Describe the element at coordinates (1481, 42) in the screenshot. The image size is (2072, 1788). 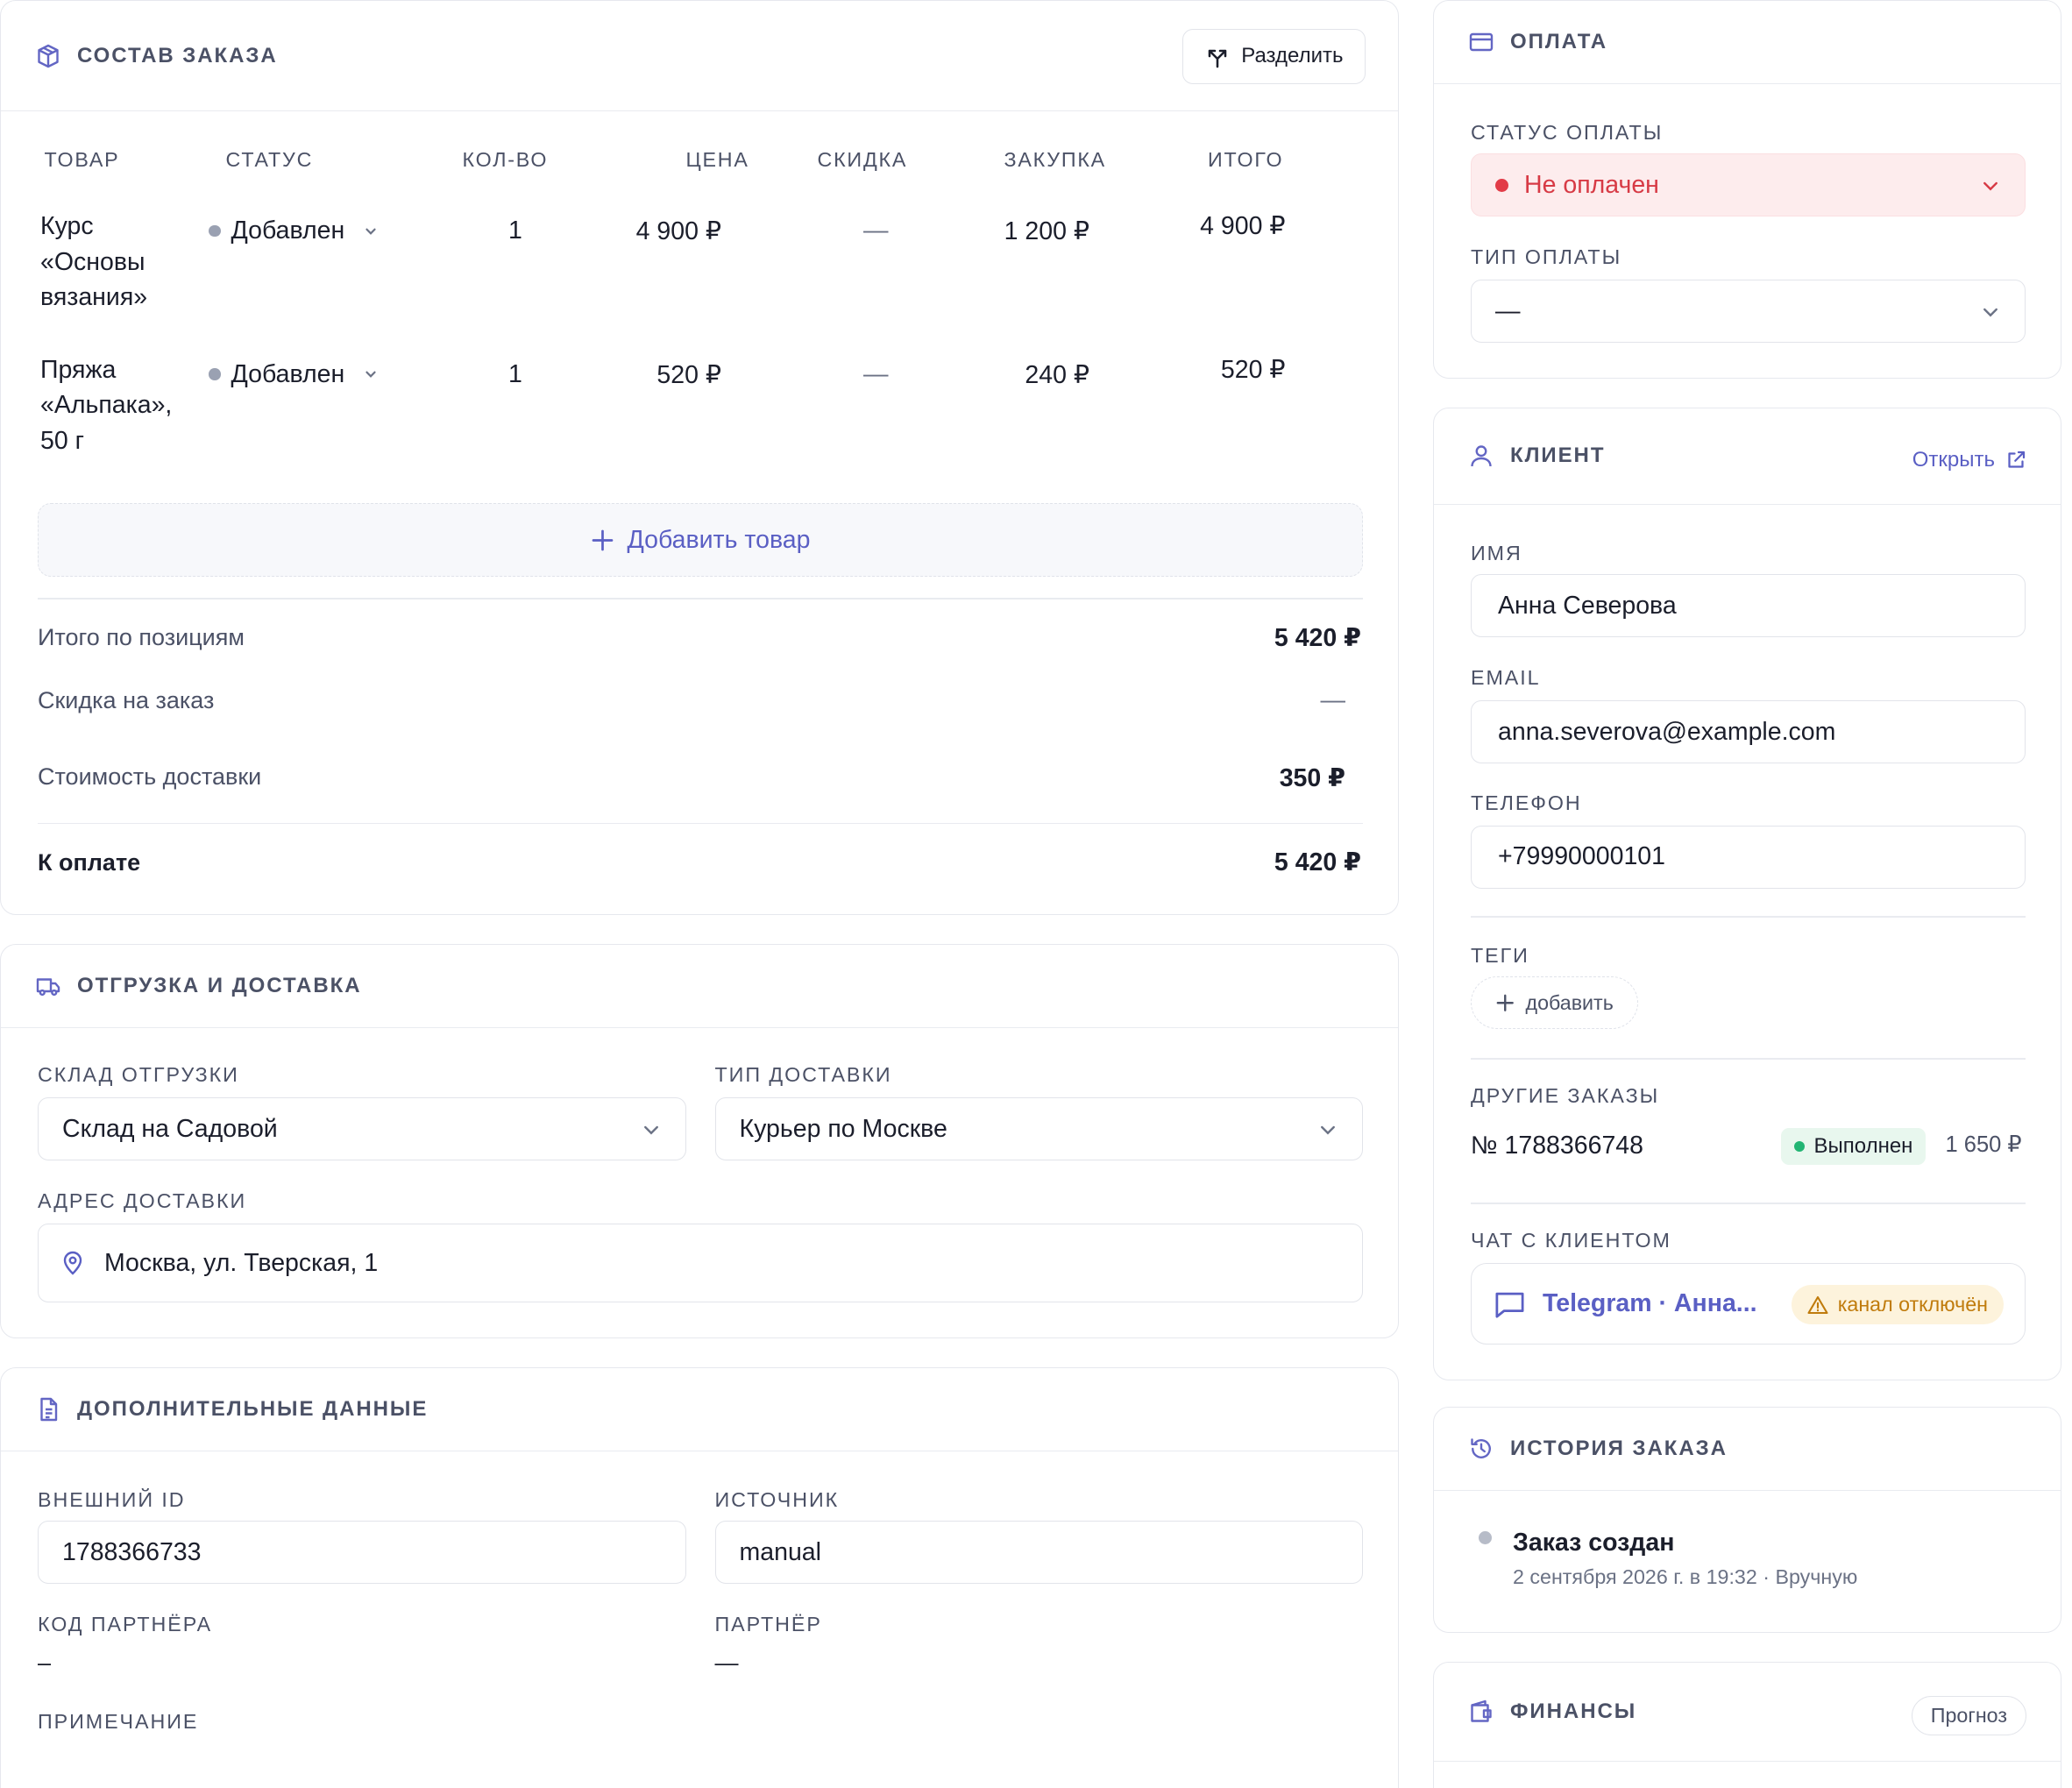
I see `credit-card-icon` at that location.